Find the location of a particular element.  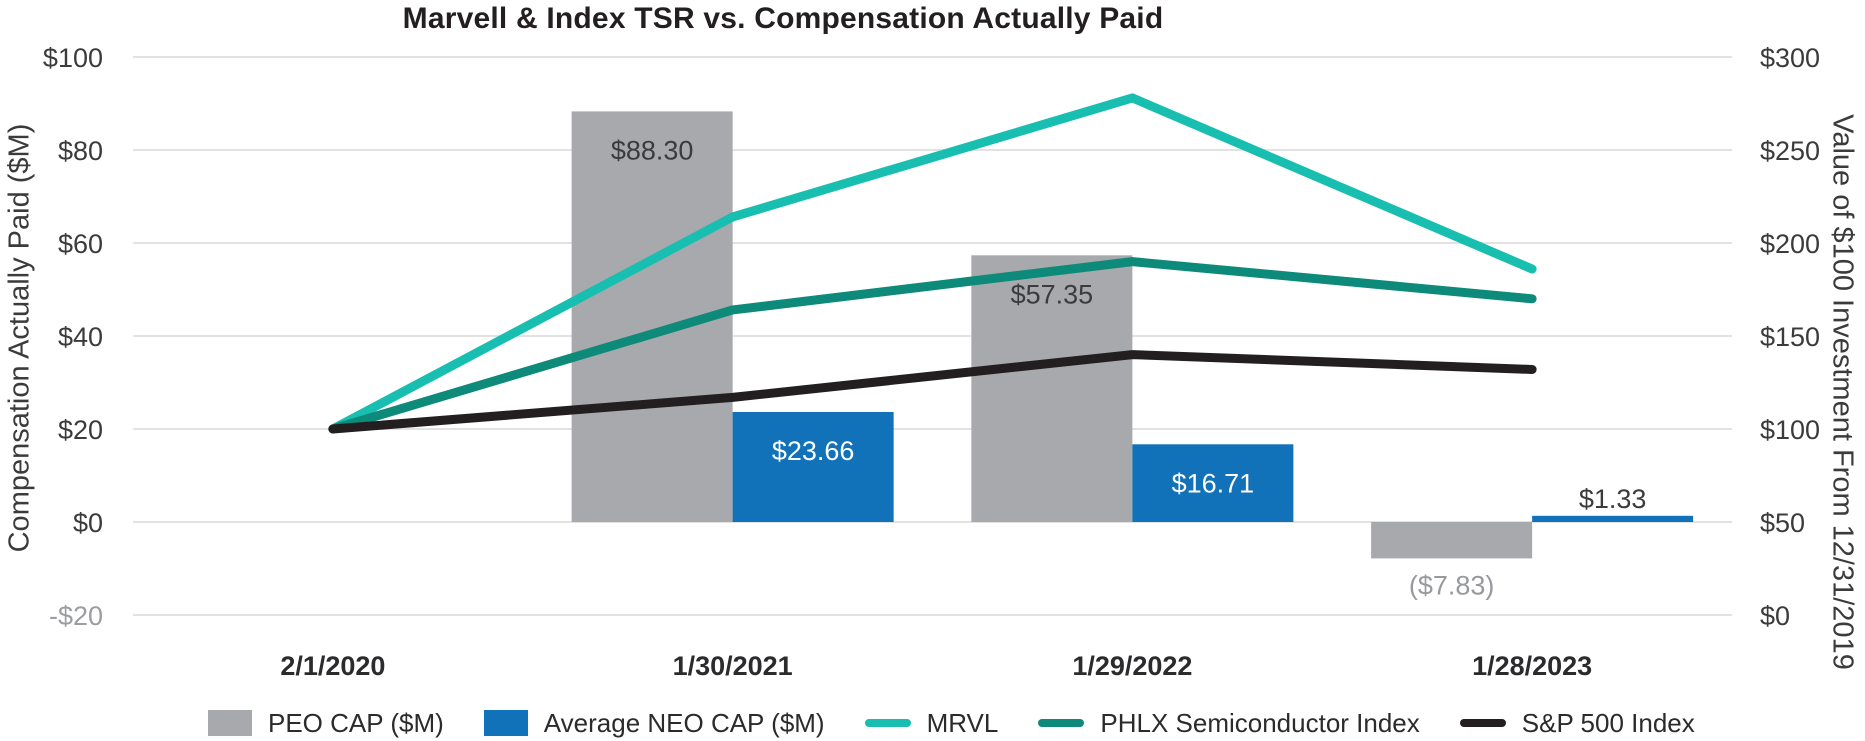

bar-value-label: $88.30 is located at coordinates (652, 150).